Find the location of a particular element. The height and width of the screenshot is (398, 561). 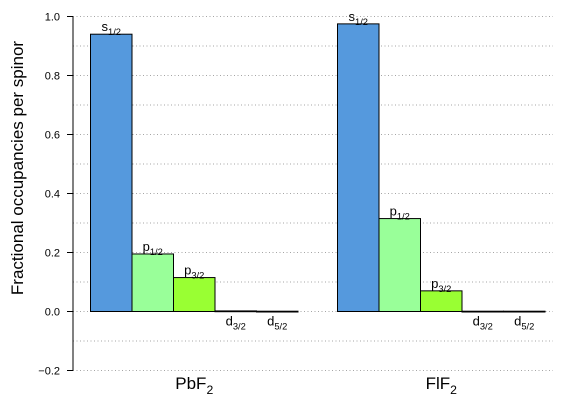

y-tick-label: 0.2 is located at coordinates (52, 254).